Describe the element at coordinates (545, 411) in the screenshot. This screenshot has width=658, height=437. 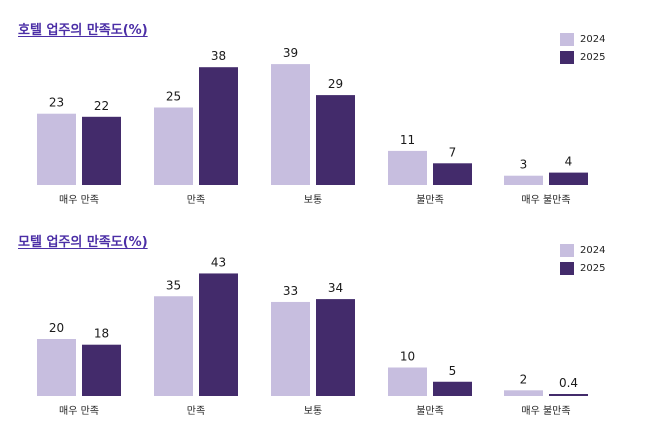
I see `motel-category-label-4: 매우 불만족` at that location.